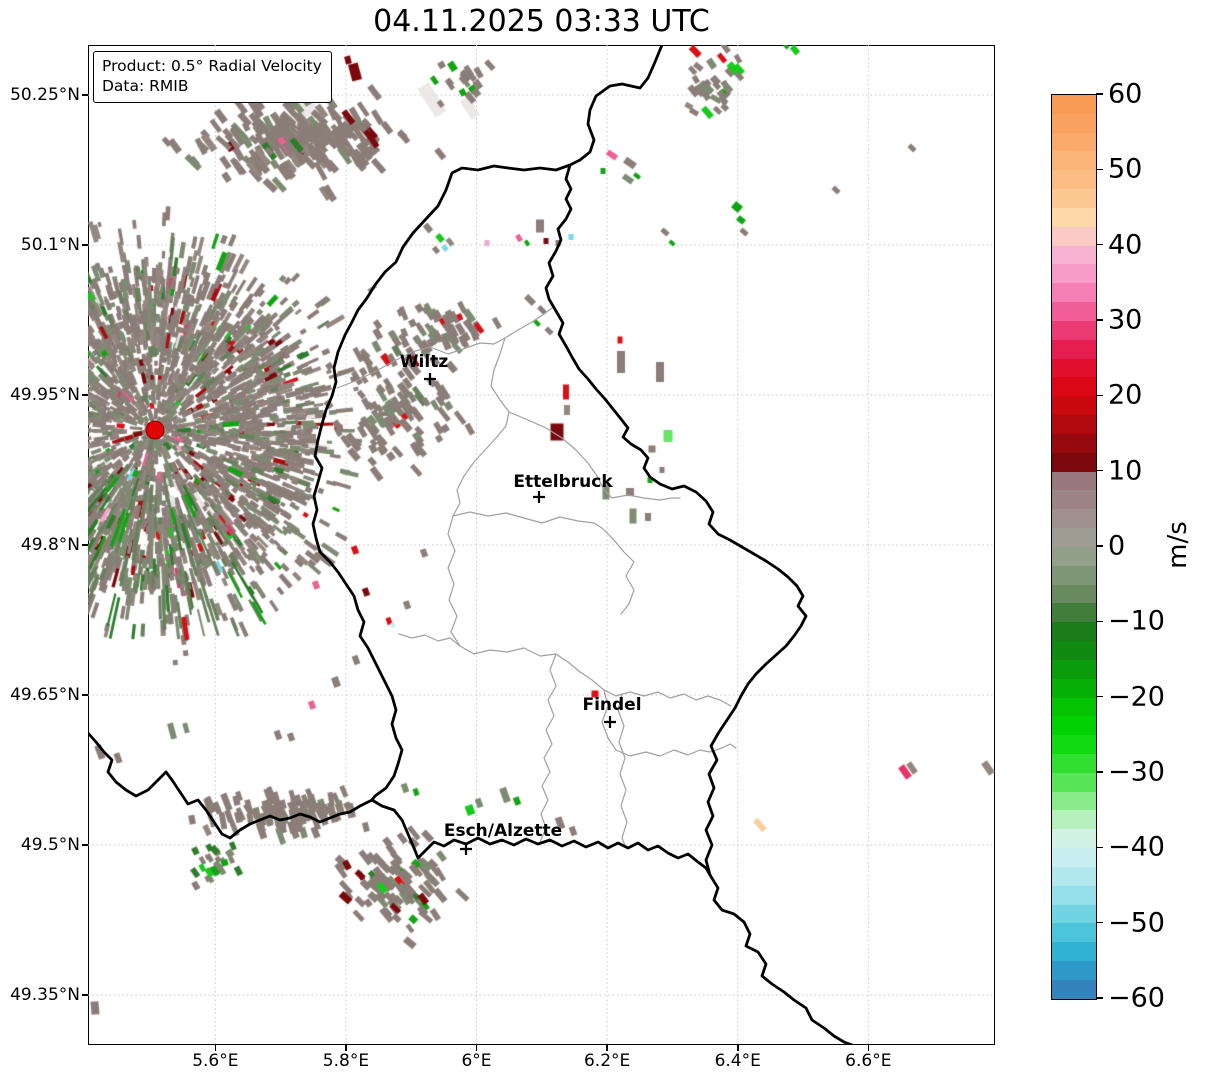  I want to click on lon-tick-label: 6.2°E, so click(607, 1061).